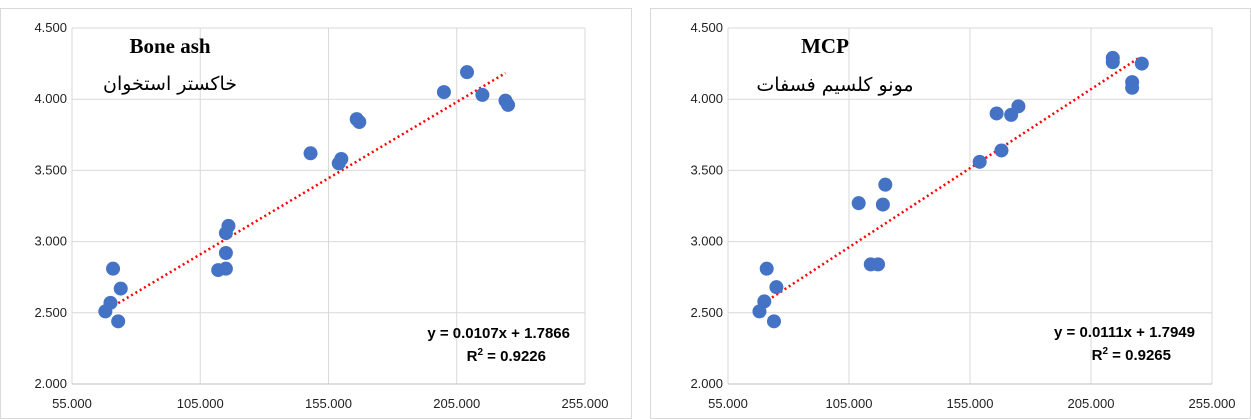 The image size is (1251, 419). Describe the element at coordinates (834, 85) in the screenshot. I see `chart-subtitle: مونو کلسیم فسفات` at that location.